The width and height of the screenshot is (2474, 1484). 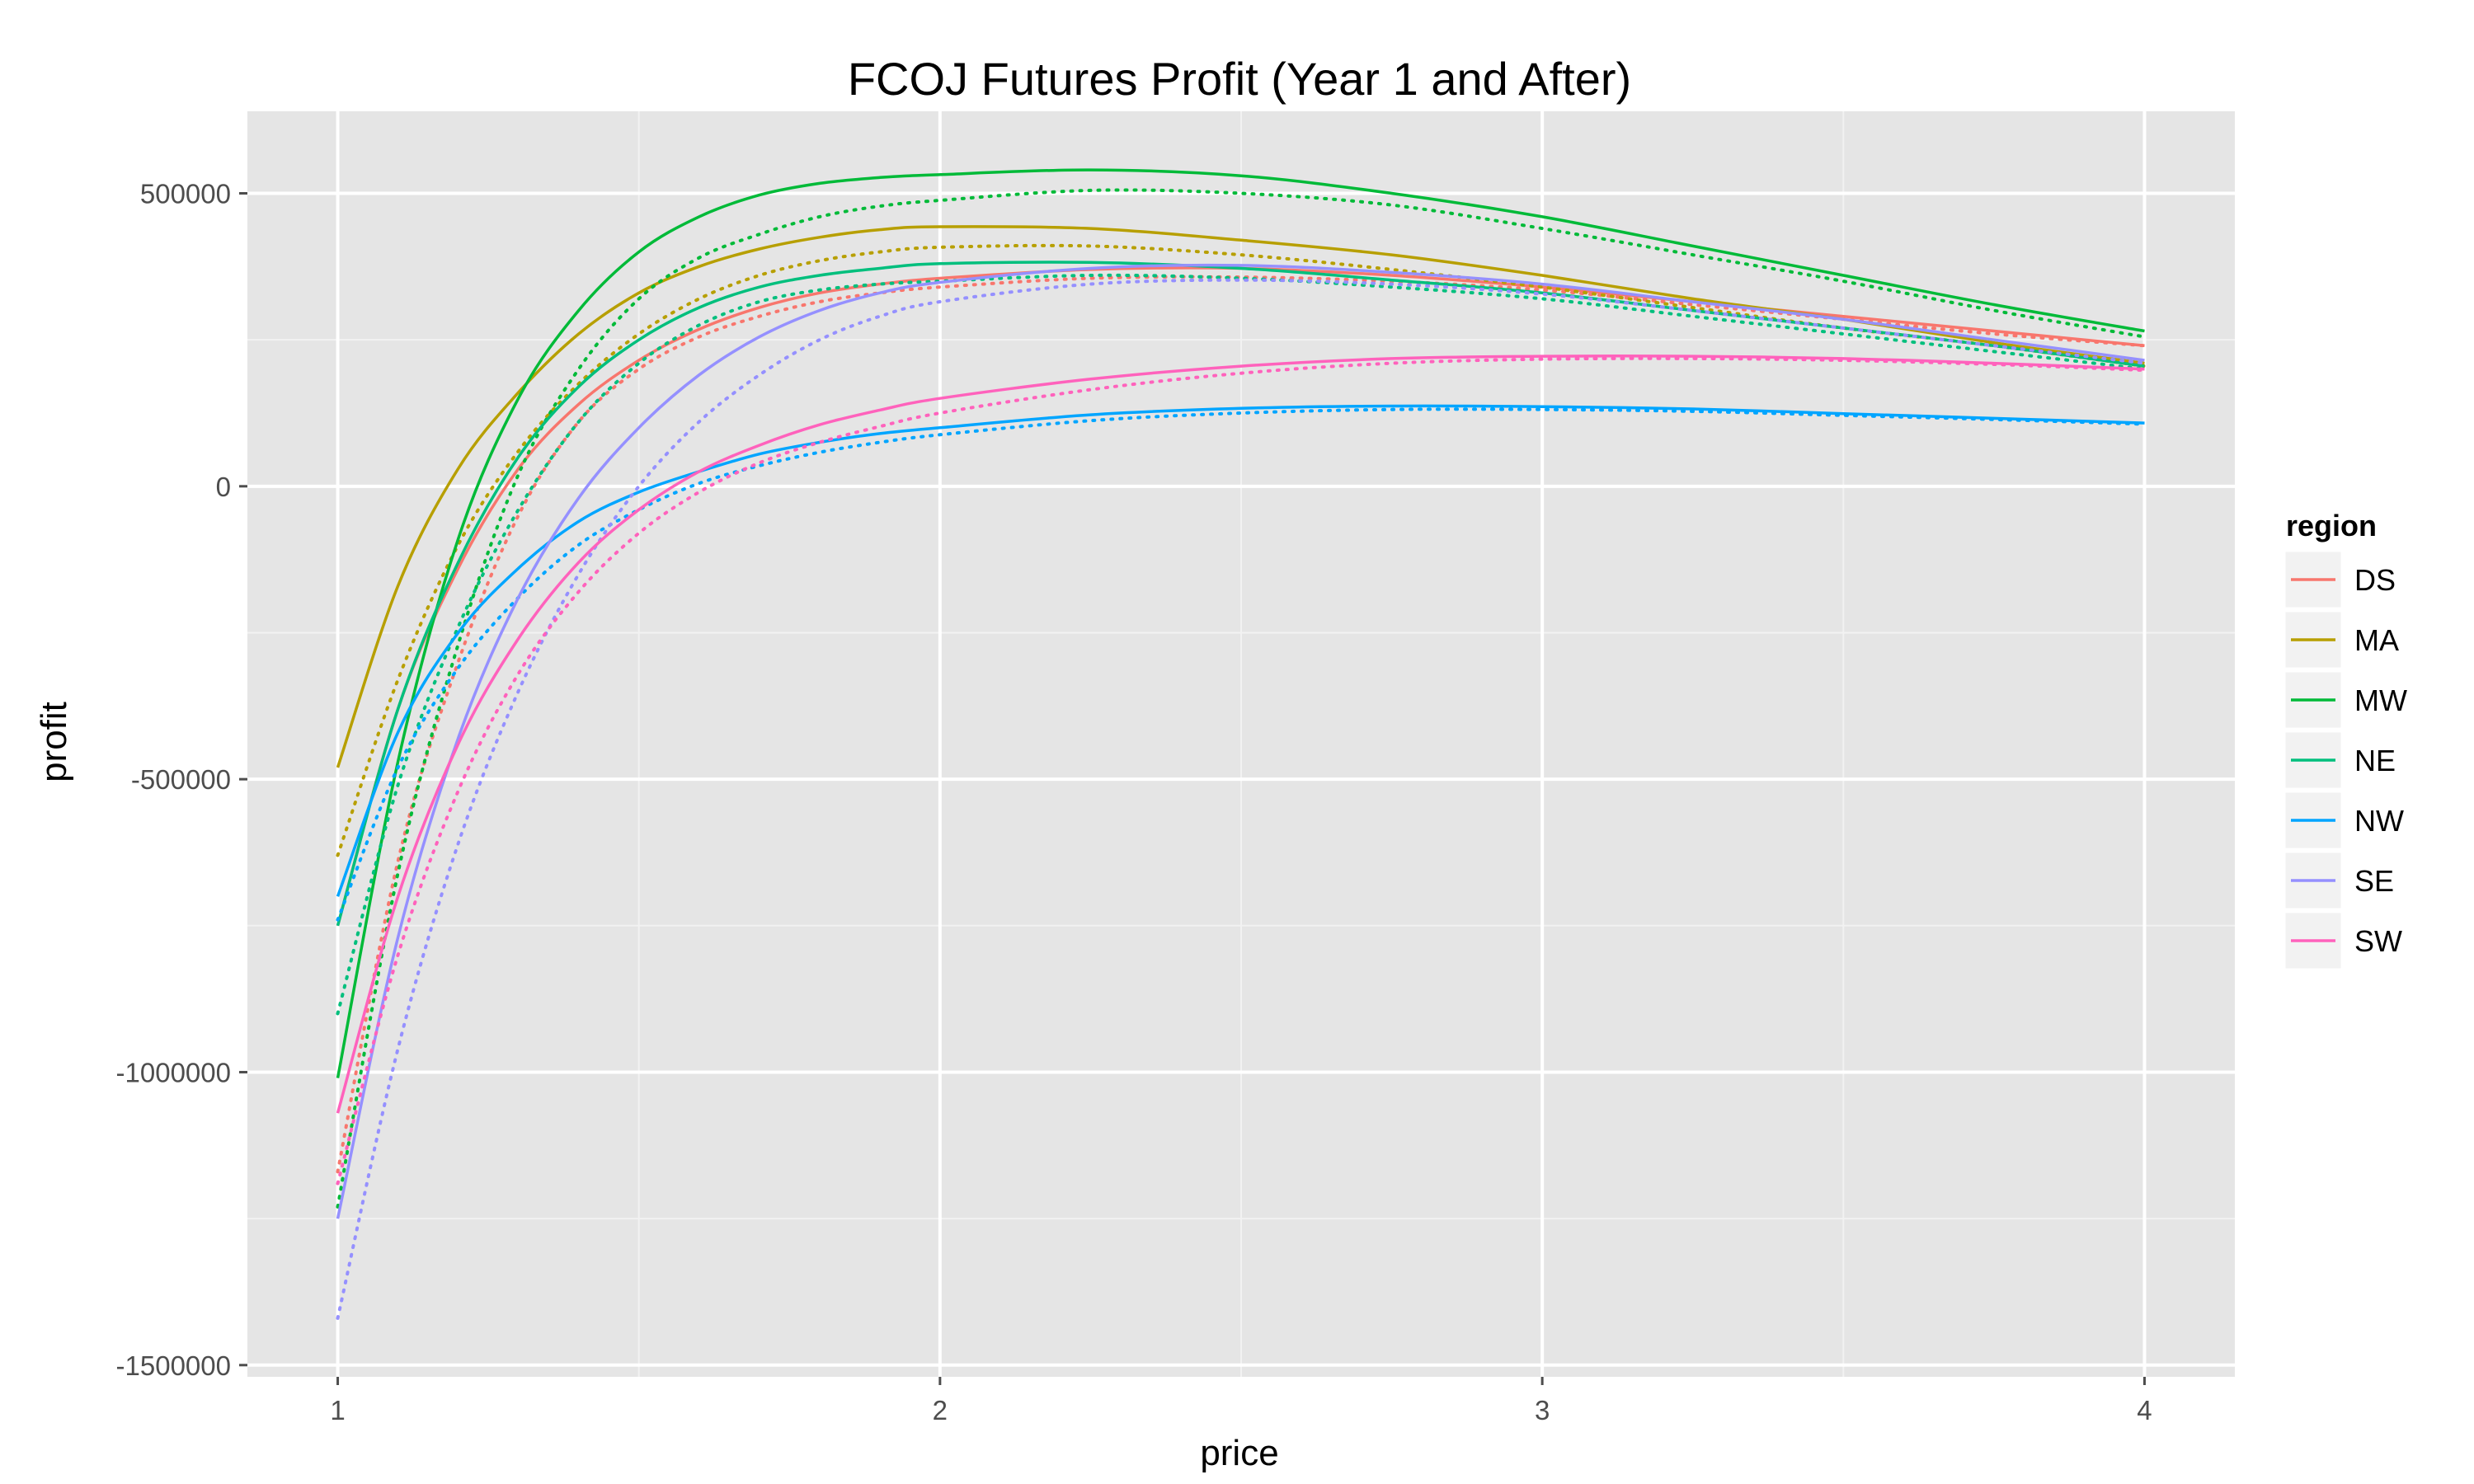 I want to click on legend-label-ds: DS, so click(x=2375, y=580).